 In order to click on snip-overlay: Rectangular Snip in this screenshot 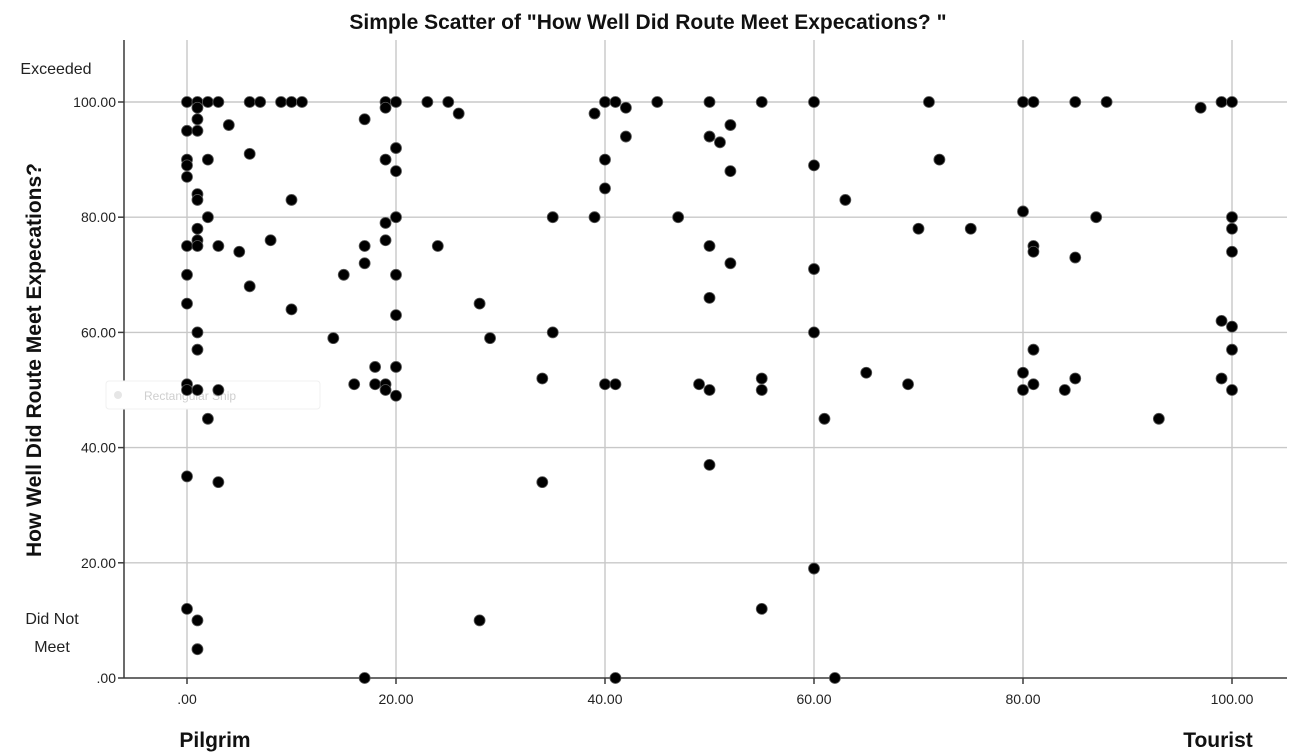, I will do `click(213, 395)`.